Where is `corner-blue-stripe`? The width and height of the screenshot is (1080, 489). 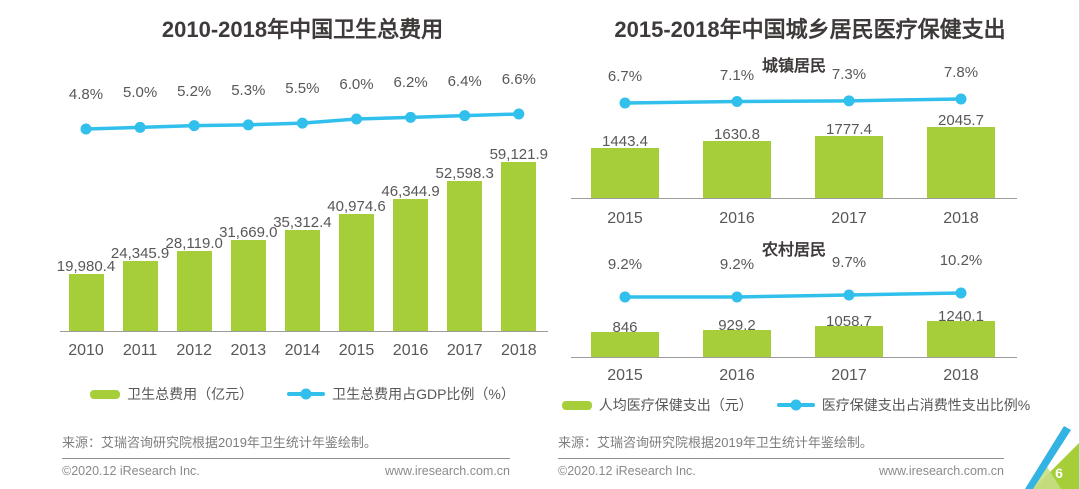
corner-blue-stripe is located at coordinates (1048, 457).